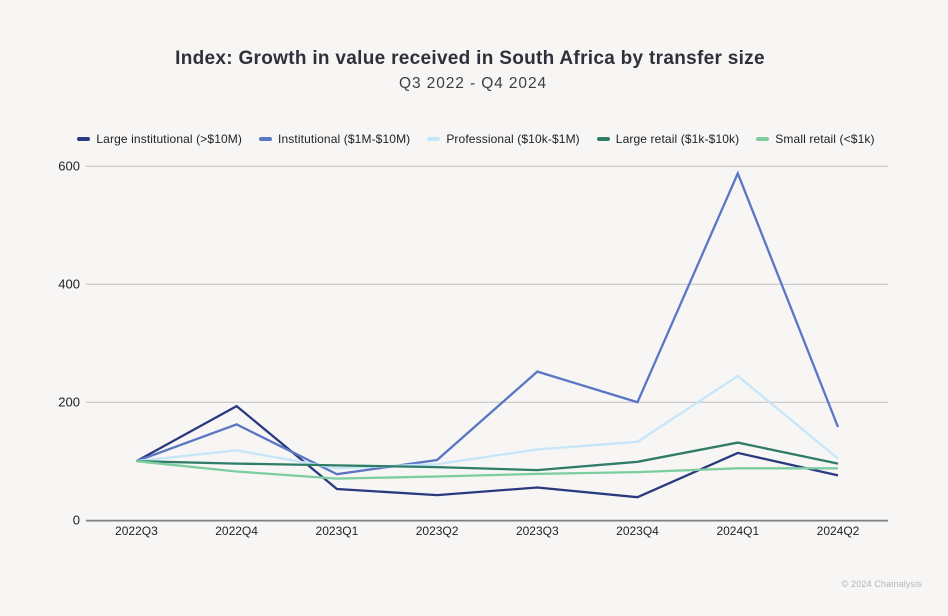 Image resolution: width=948 pixels, height=616 pixels. What do you see at coordinates (69, 284) in the screenshot?
I see `svg-text: 400` at bounding box center [69, 284].